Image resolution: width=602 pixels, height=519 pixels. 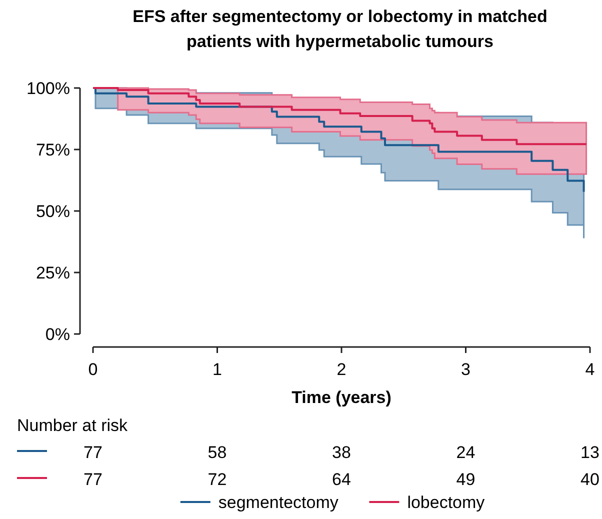 What do you see at coordinates (53, 150) in the screenshot?
I see `y-tick-label: 75%` at bounding box center [53, 150].